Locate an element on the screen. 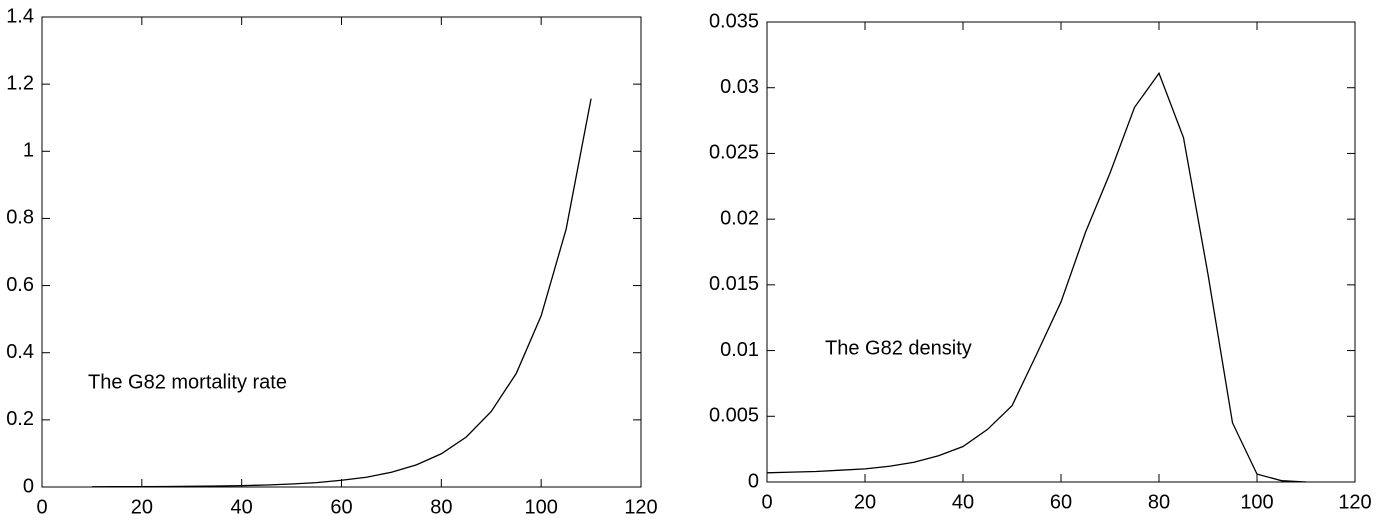 This screenshot has width=1379, height=521. y-tick-label: 0.4 is located at coordinates (20, 352).